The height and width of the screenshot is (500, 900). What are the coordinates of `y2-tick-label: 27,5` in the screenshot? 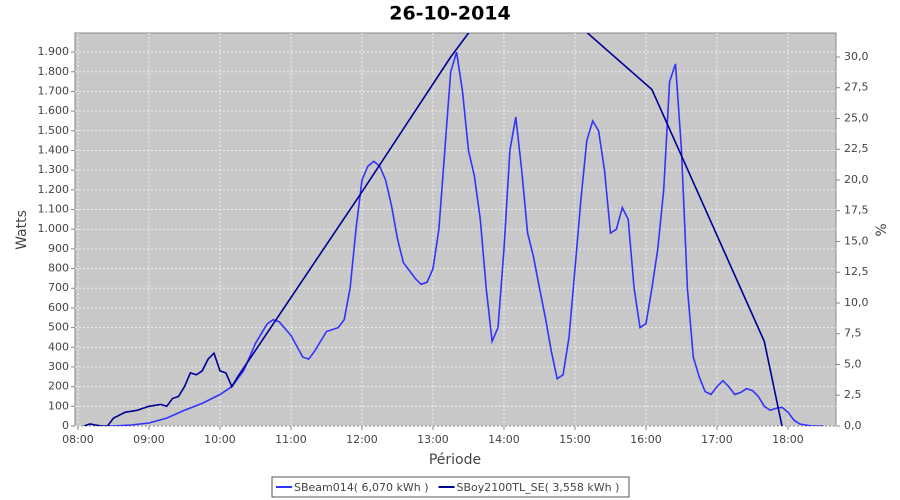 It's located at (856, 87).